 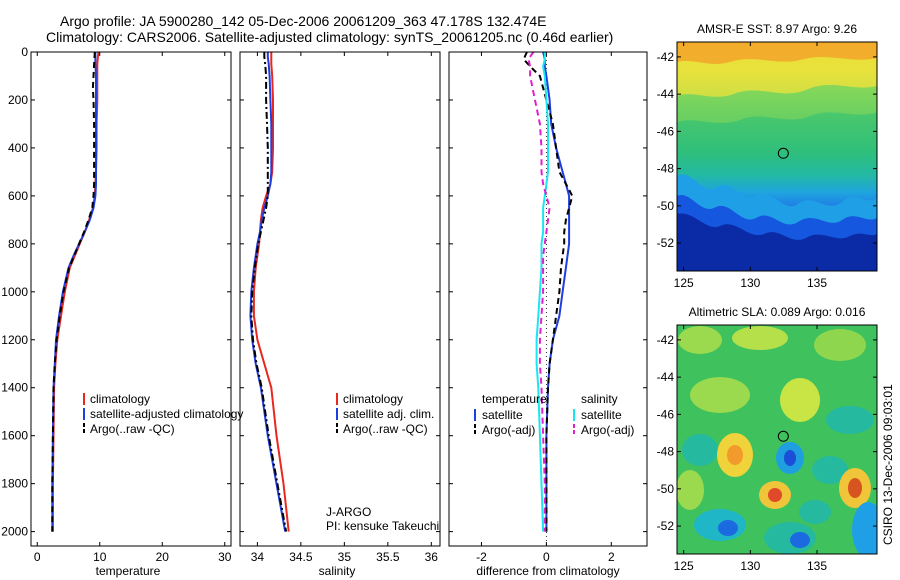 What do you see at coordinates (666, 377) in the screenshot?
I see `sla-map-ytick-label: -44` at bounding box center [666, 377].